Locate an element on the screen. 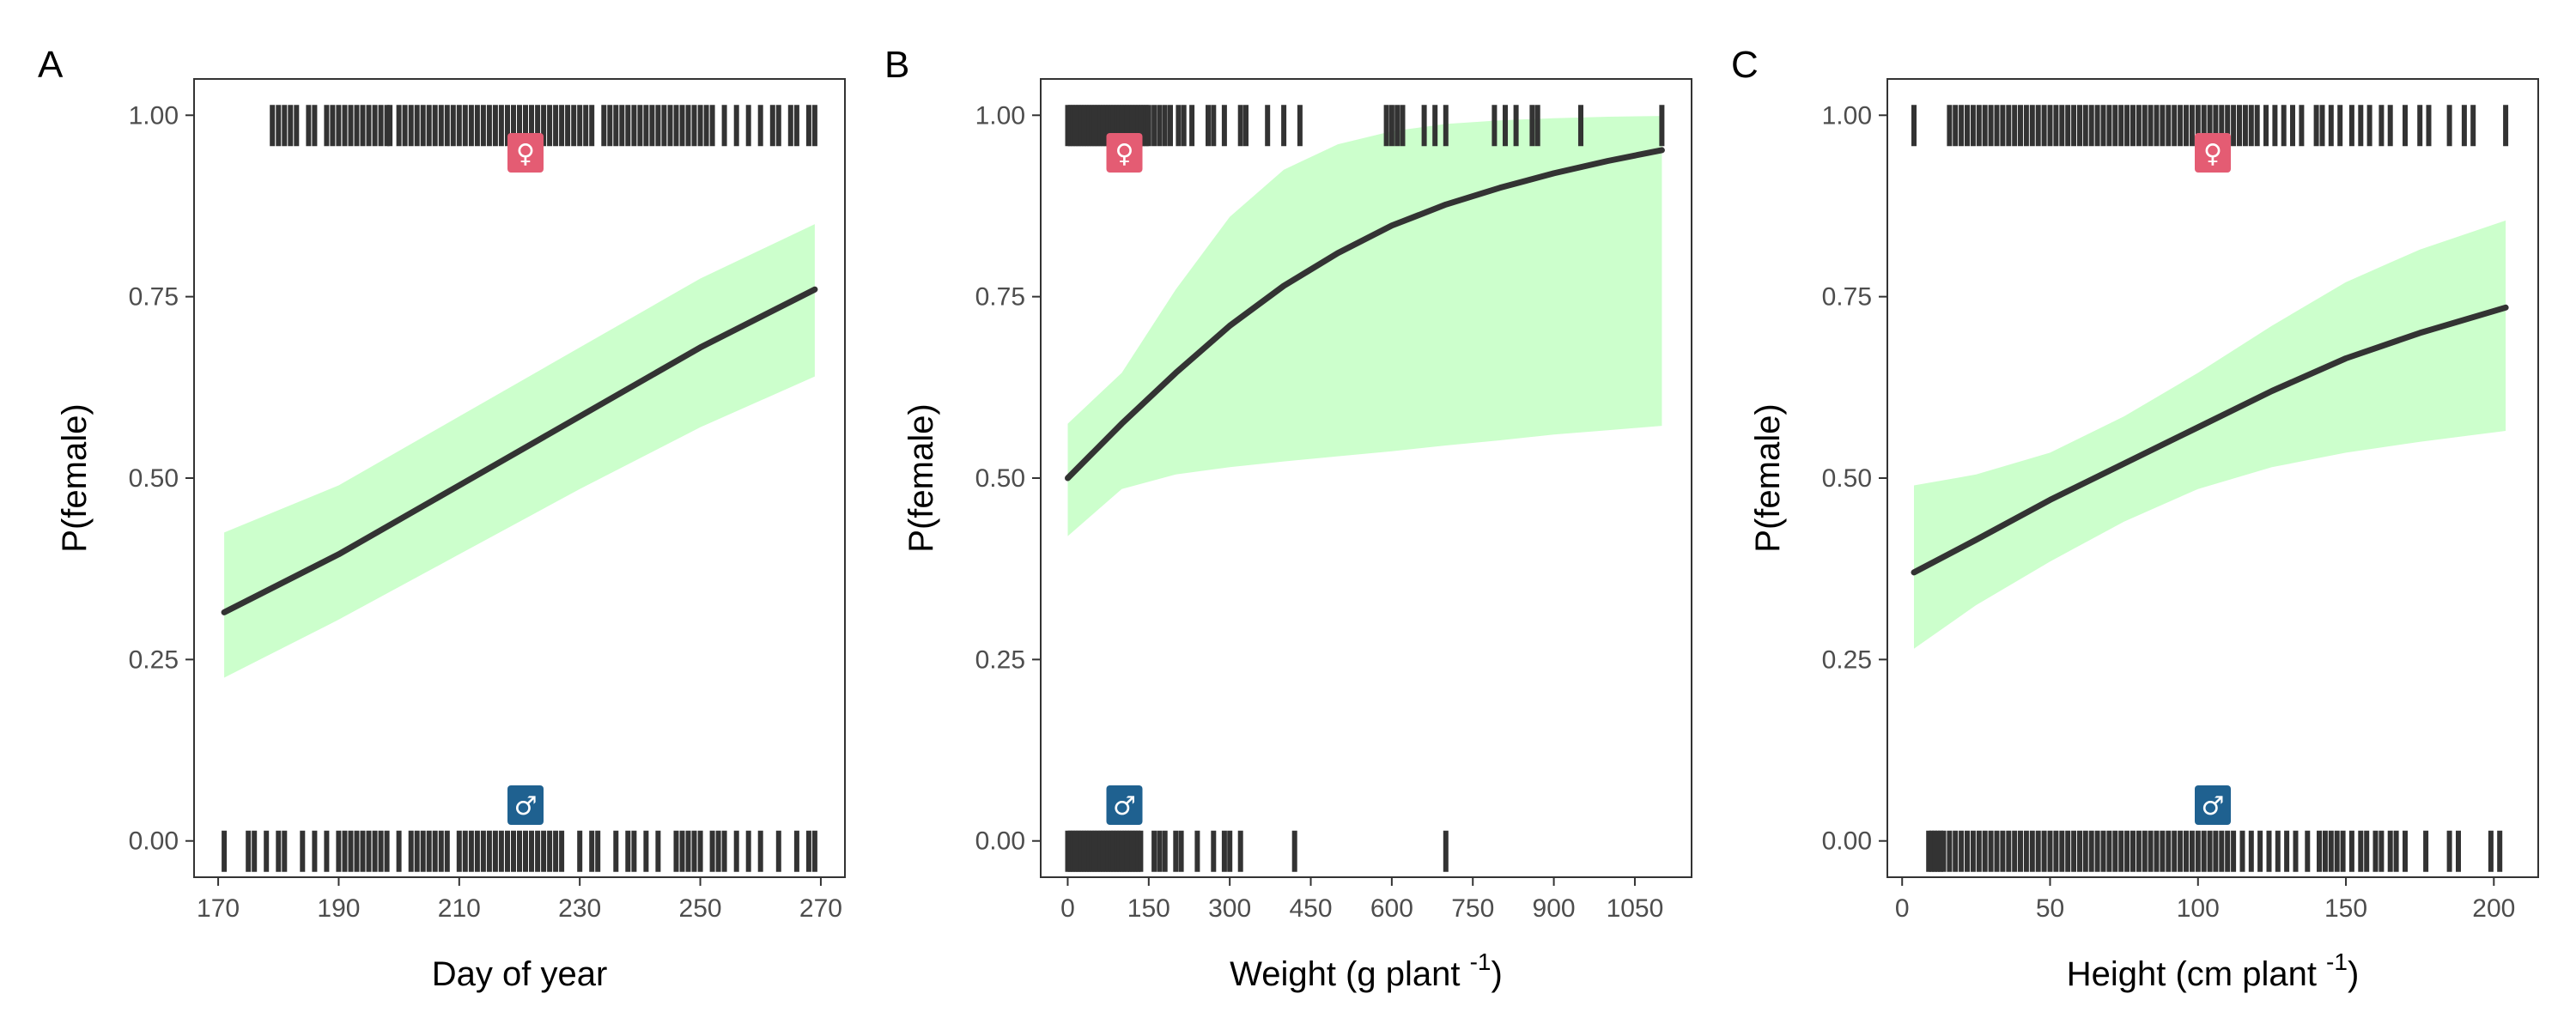 This screenshot has height=1030, width=2576. x-tick-label: 450 is located at coordinates (1310, 908).